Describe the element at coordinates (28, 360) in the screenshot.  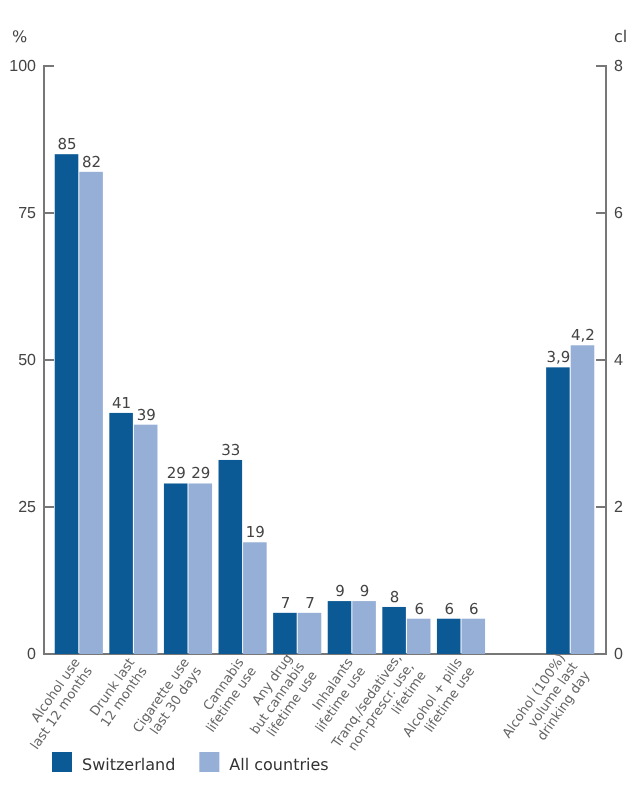
I see `y-tick-label: 50` at that location.